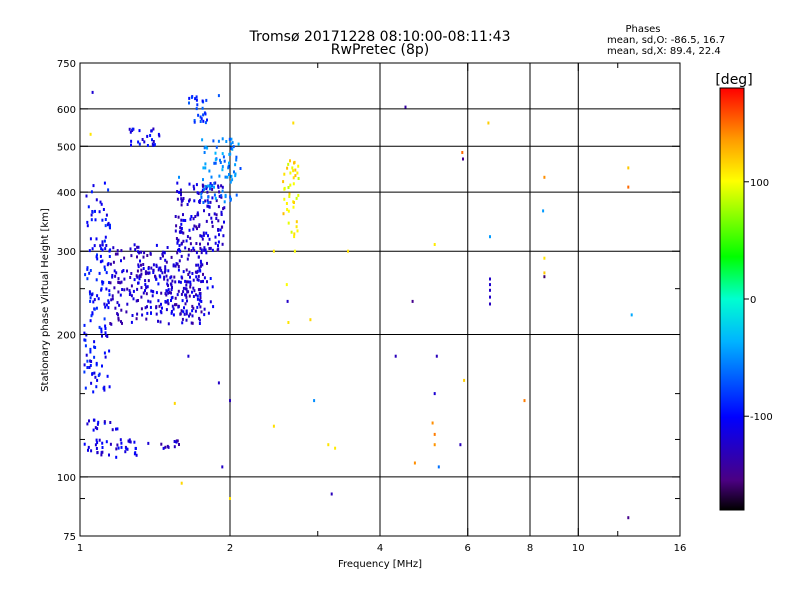  What do you see at coordinates (732, 299) in the screenshot?
I see `colorbar` at bounding box center [732, 299].